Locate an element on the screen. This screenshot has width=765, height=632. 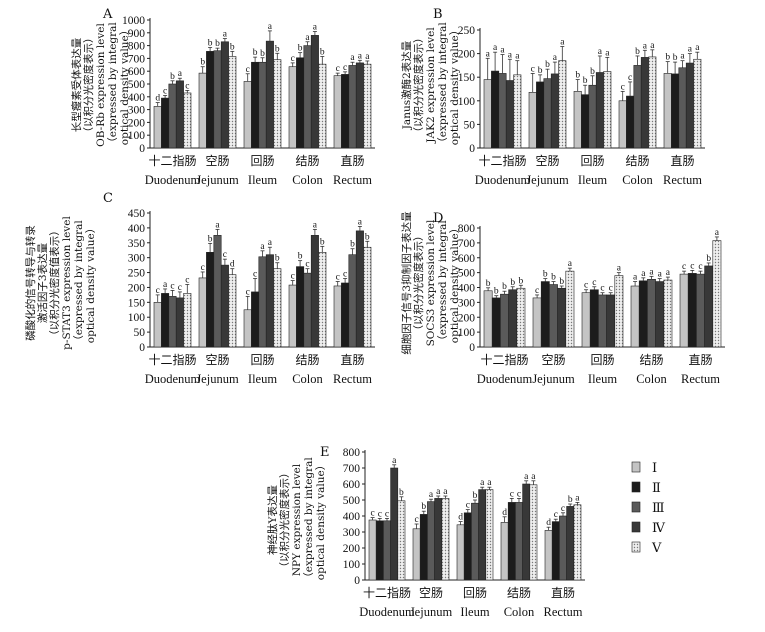
y-tick-label: 900 is located at coordinates (137, 34).